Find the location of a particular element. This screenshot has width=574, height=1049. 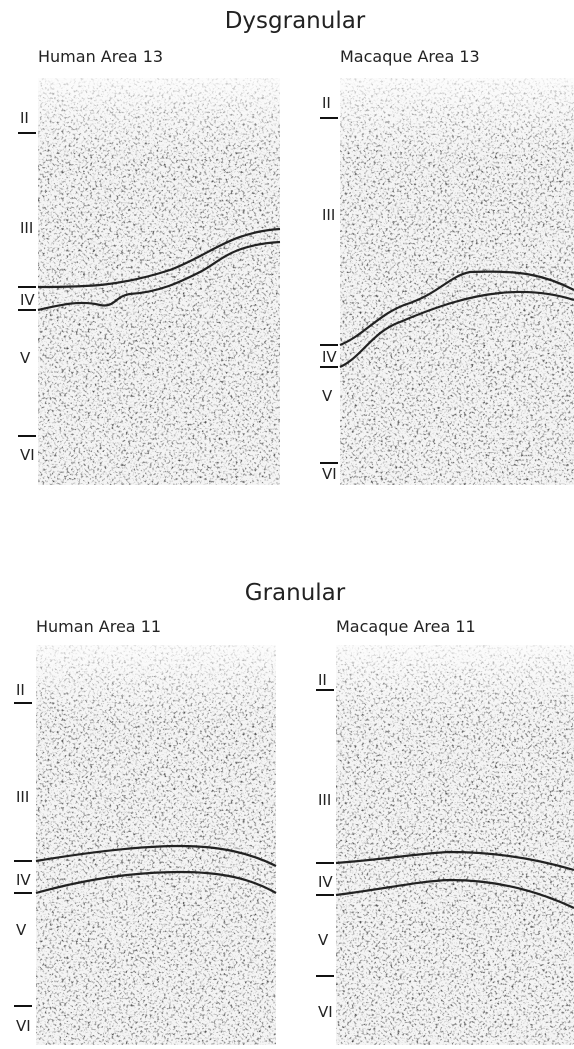

panel-label: Macaque Area 11 is located at coordinates (406, 626).